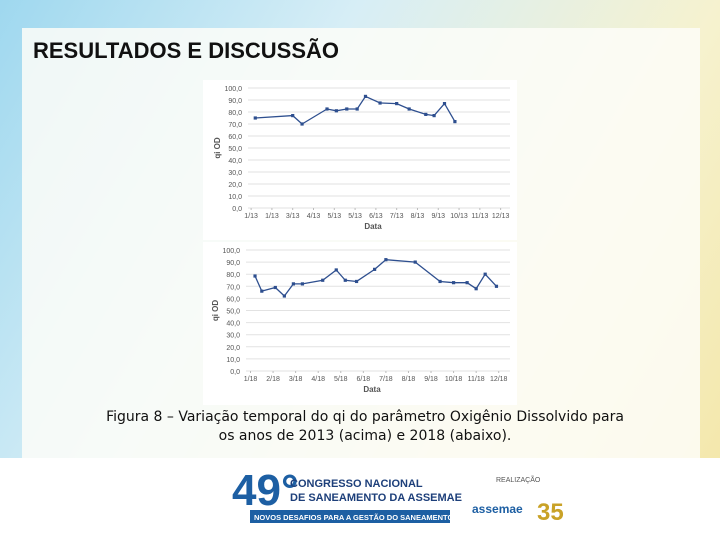 The height and width of the screenshot is (540, 720). What do you see at coordinates (479, 216) in the screenshot?
I see `x-tick-label: 11/13` at bounding box center [479, 216].